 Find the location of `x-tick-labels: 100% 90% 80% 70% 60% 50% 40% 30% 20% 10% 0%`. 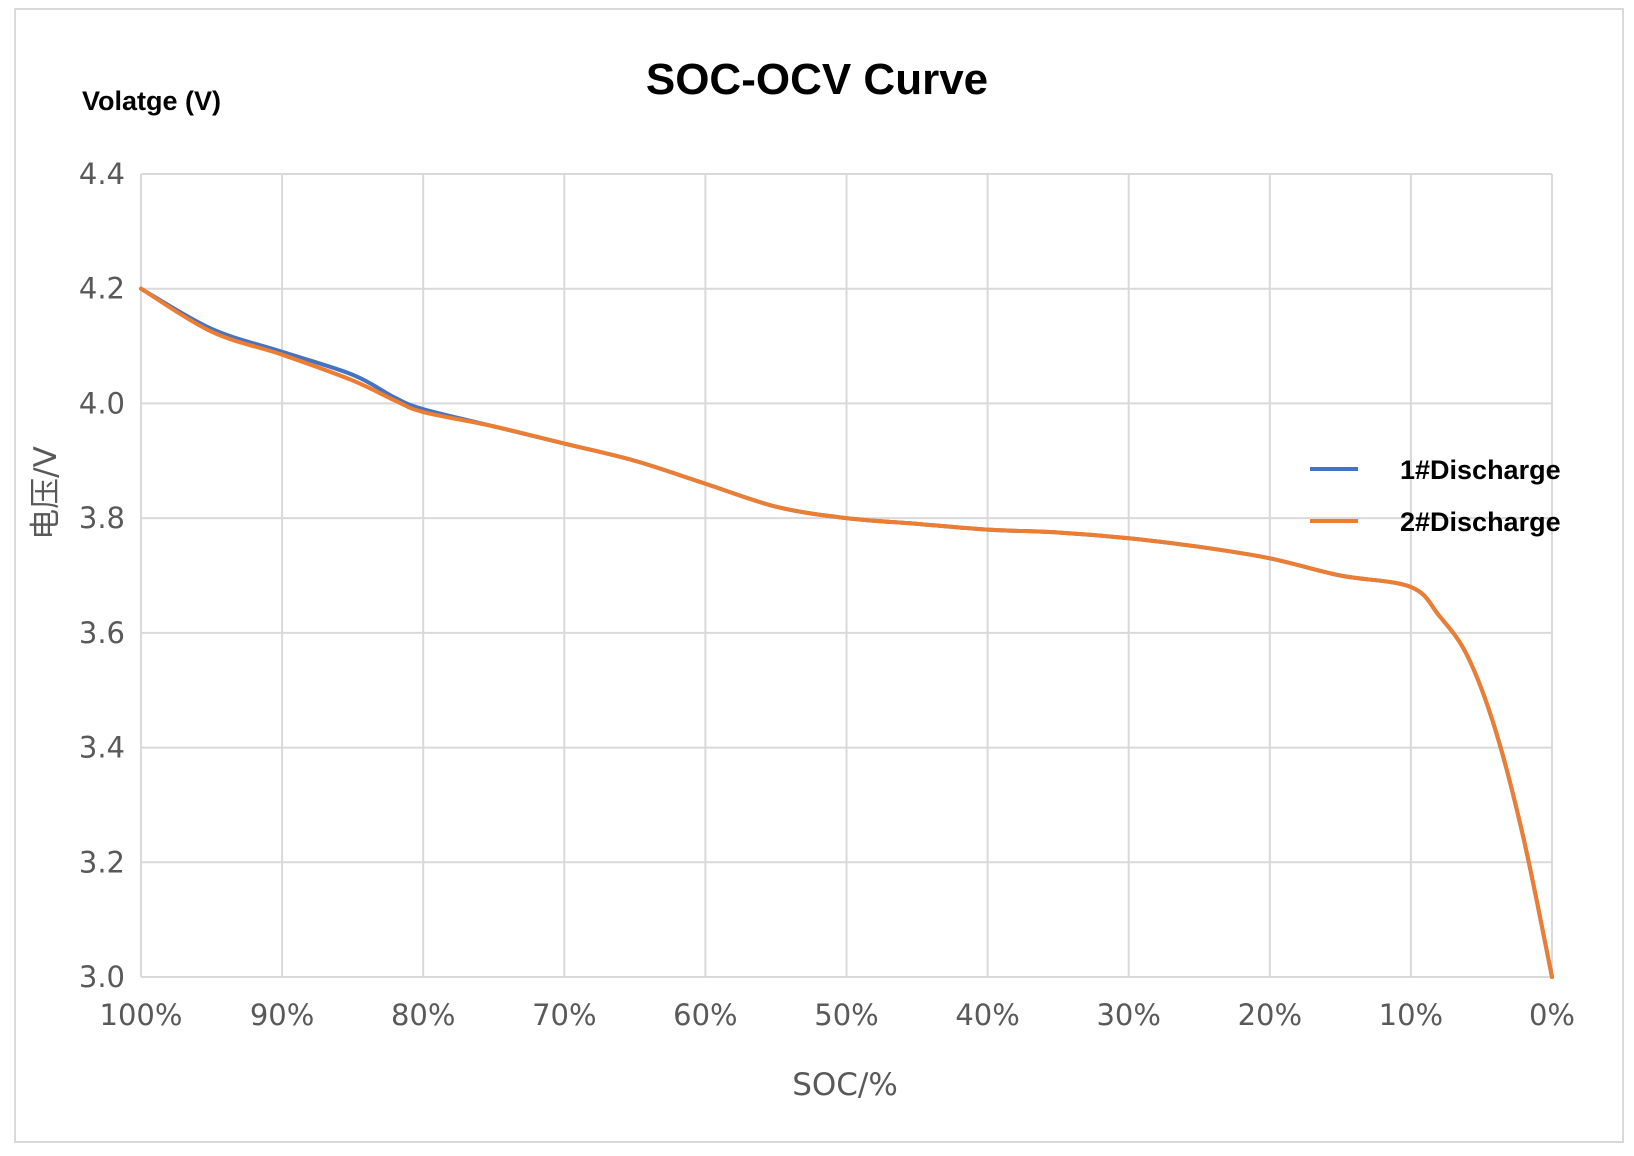

x-tick-labels: 100% 90% 80% 70% 60% 50% 40% 30% 20% 10% 0% is located at coordinates (837, 1015).